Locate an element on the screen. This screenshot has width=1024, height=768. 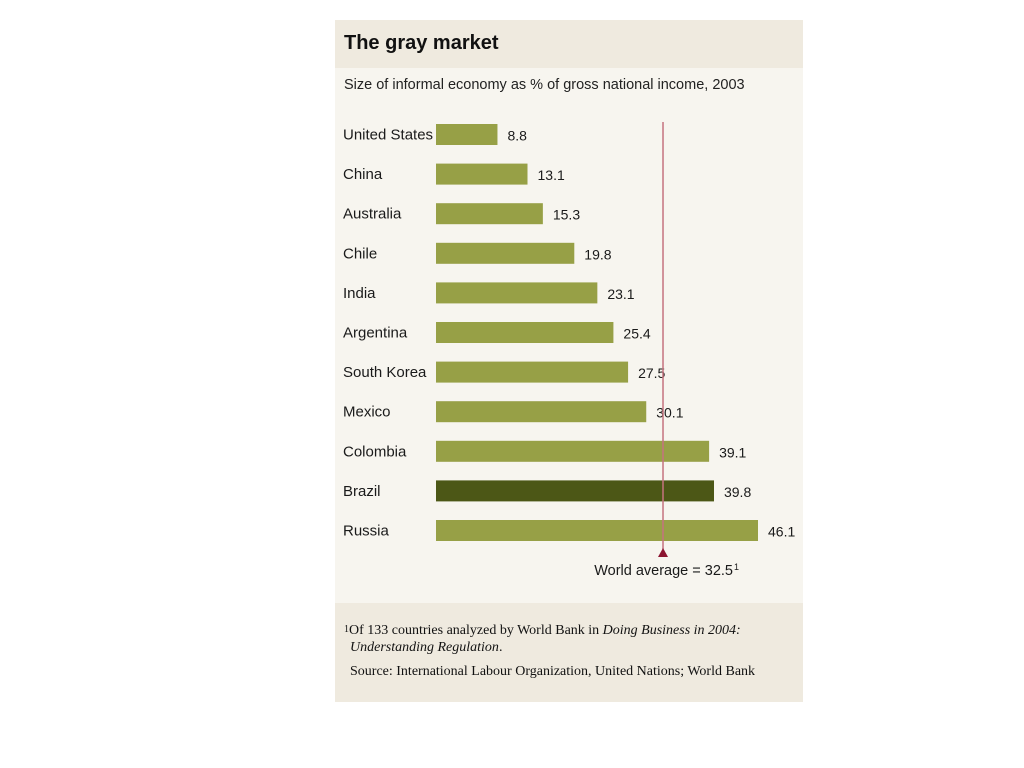
category-label-south-korea: South Korea is located at coordinates (385, 372).